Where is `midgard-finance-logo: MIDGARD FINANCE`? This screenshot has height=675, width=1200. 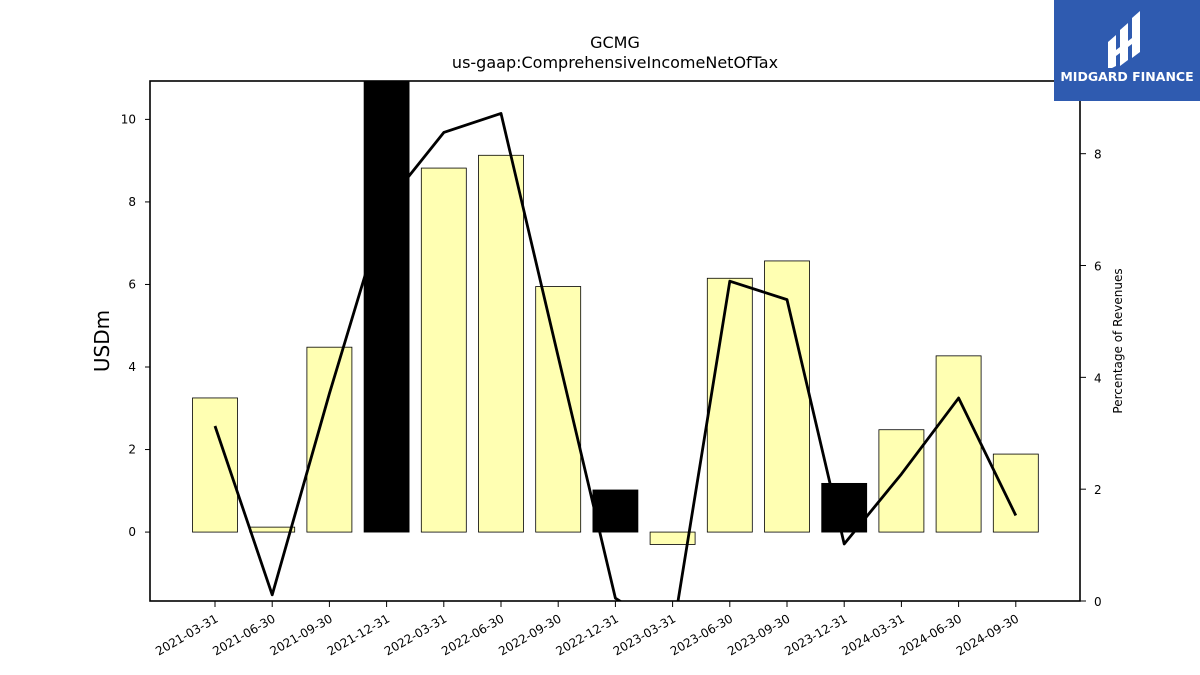
midgard-finance-logo: MIDGARD FINANCE is located at coordinates (1127, 50).